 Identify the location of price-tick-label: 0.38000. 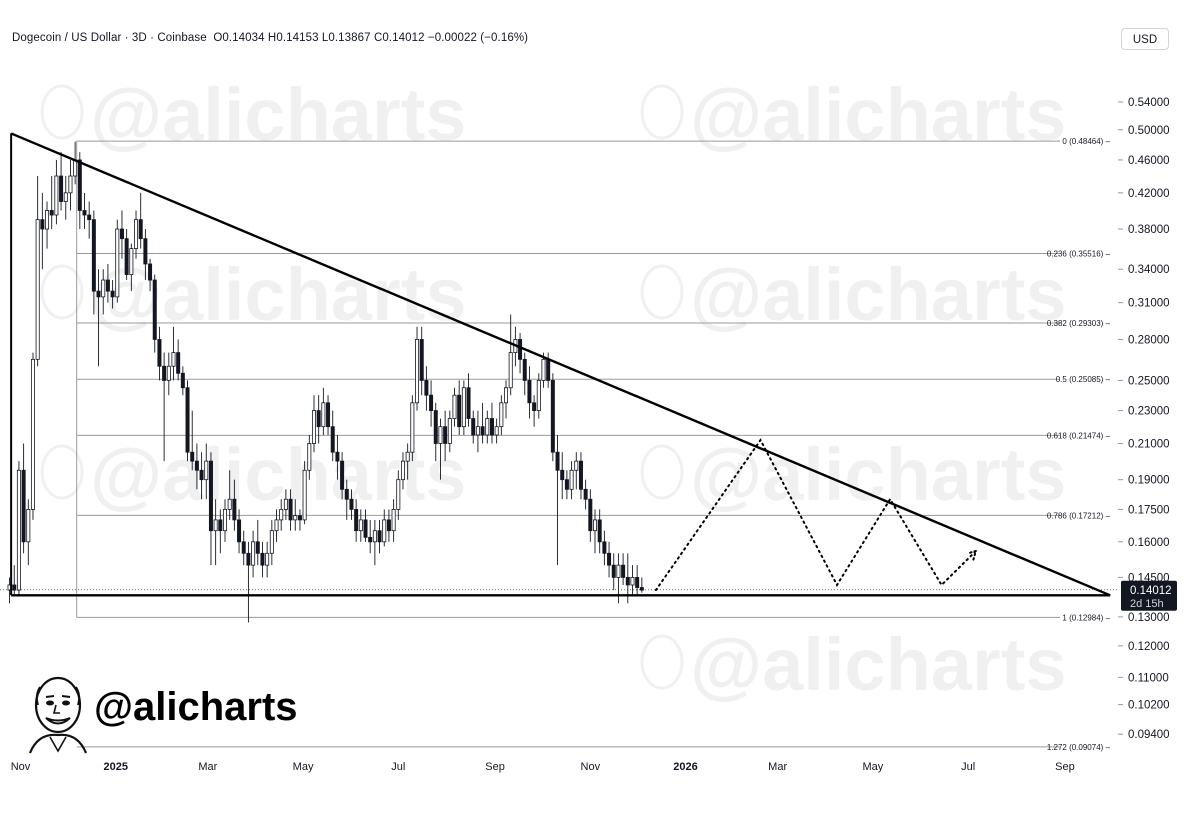
(1149, 230).